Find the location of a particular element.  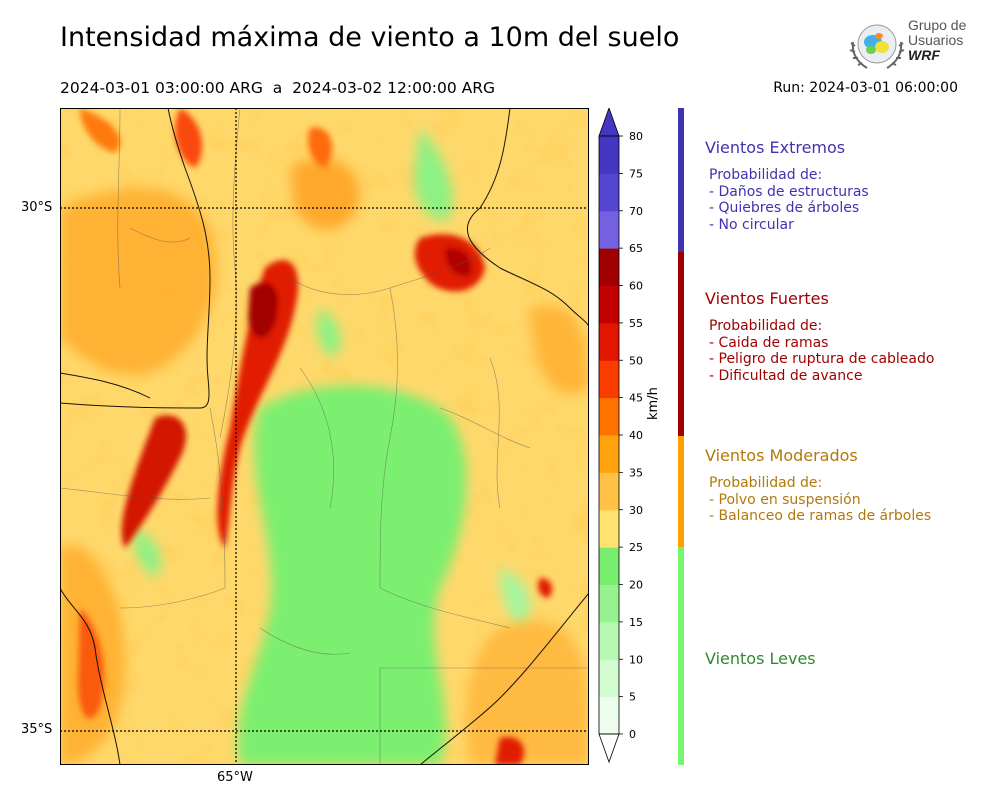

colorbar-tick-label: 30 is located at coordinates (636, 510).